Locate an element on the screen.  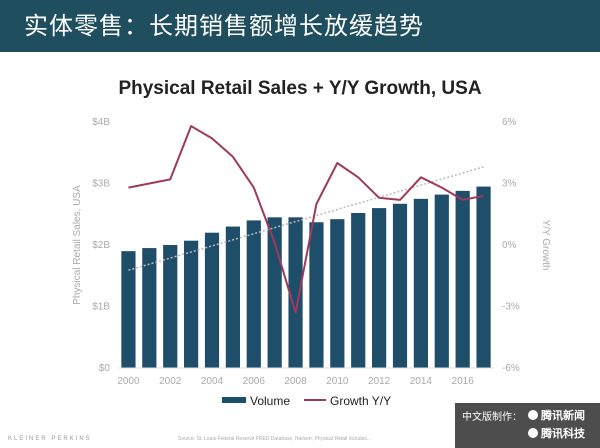
legend-label-volume: Volume is located at coordinates (270, 401).